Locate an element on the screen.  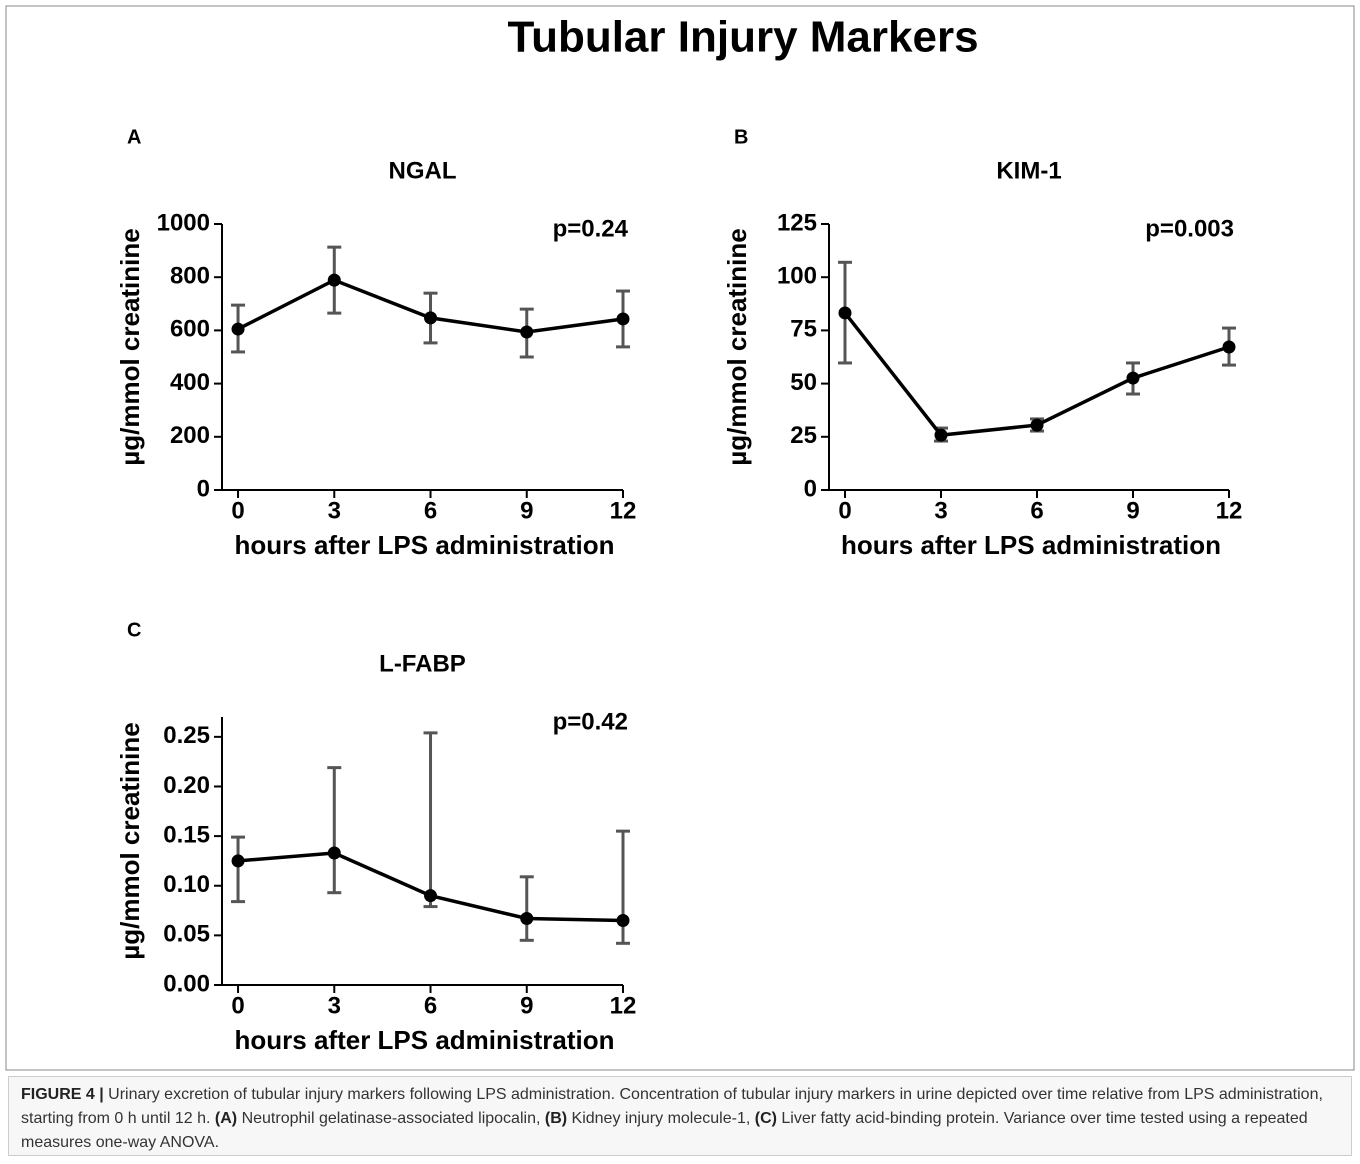
y-tick-label: 75 is located at coordinates (803, 329).